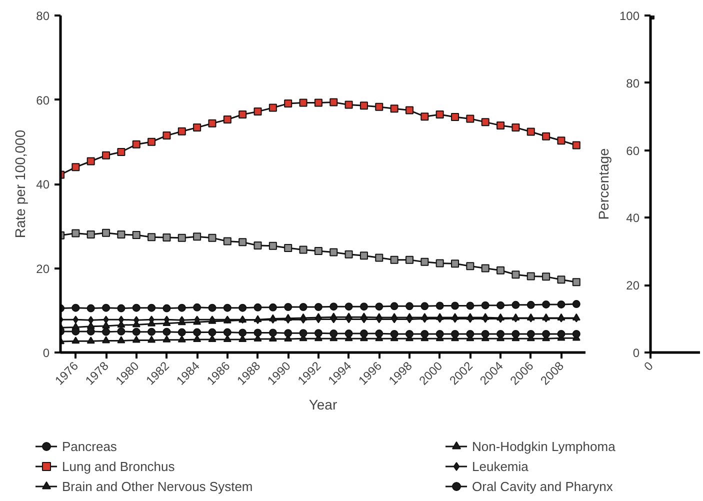 This screenshot has width=703, height=501. Describe the element at coordinates (603, 184) in the screenshot. I see `y-axis-title: Percentage` at that location.